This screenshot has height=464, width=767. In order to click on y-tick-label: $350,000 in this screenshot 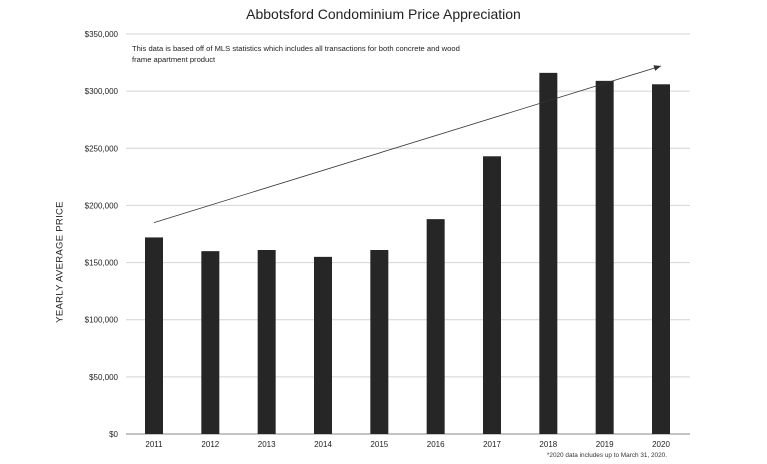, I will do `click(102, 34)`.